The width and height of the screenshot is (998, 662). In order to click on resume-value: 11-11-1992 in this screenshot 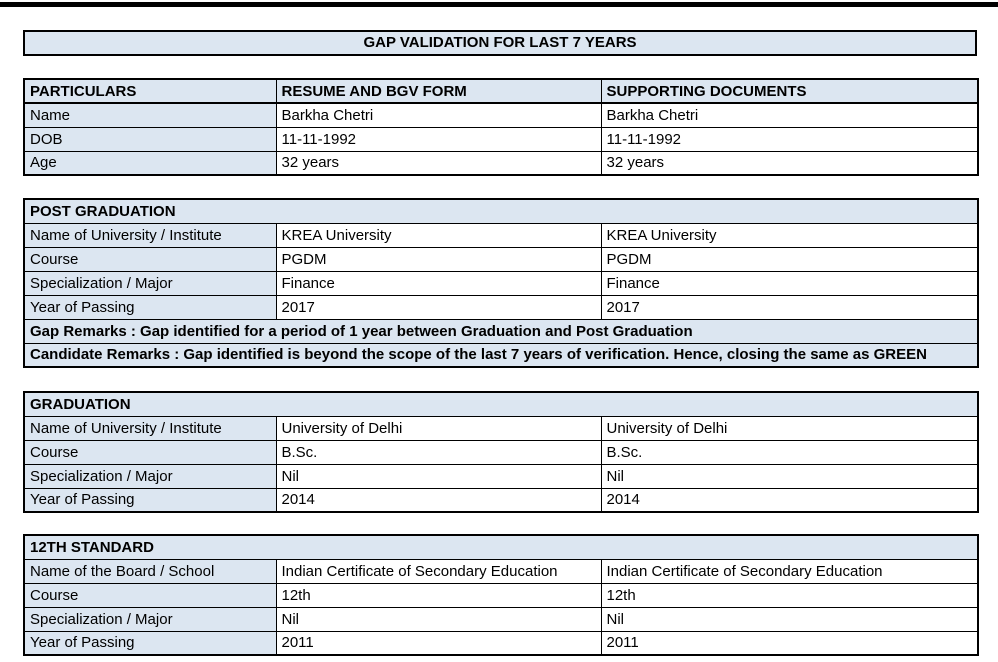, I will do `click(438, 139)`.